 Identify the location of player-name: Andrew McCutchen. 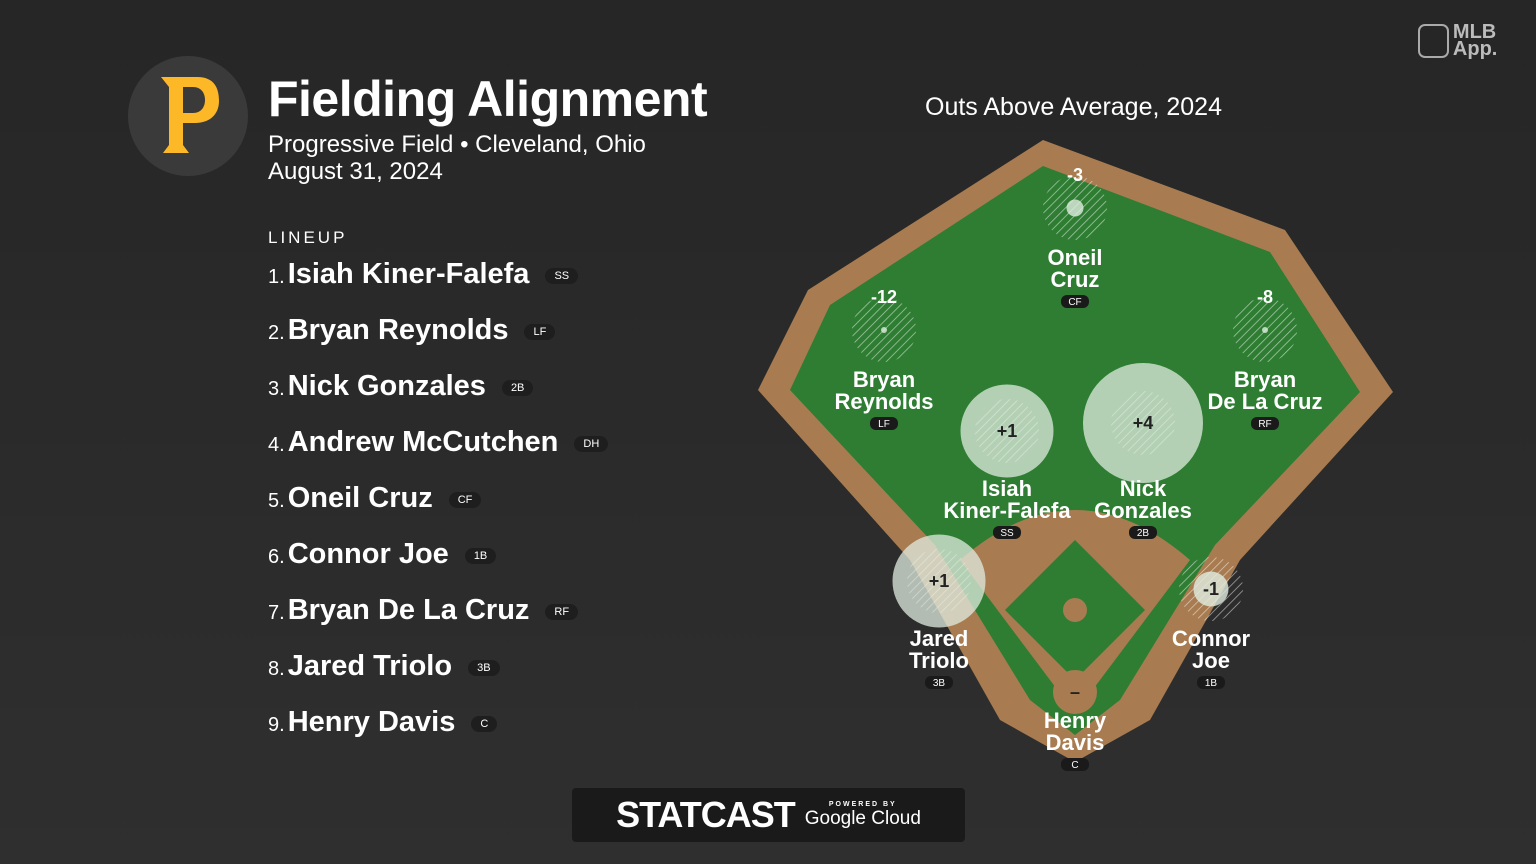
(423, 442).